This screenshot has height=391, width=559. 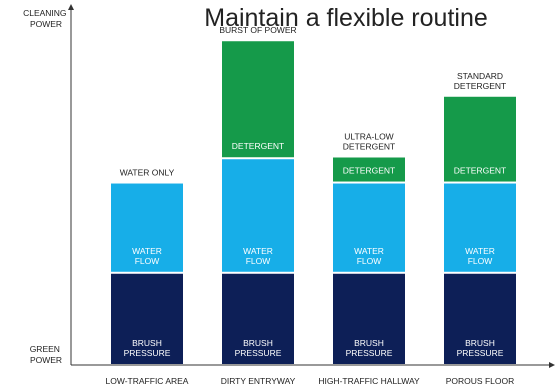 What do you see at coordinates (480, 343) in the screenshot?
I see `segment-label-brush-porous-floor-line-1: BRUSH` at bounding box center [480, 343].